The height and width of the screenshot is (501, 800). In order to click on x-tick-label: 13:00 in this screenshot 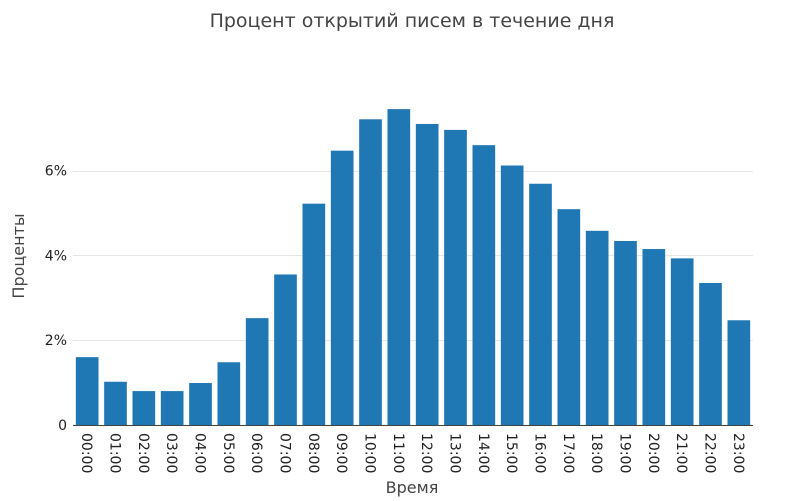, I will do `click(455, 453)`.